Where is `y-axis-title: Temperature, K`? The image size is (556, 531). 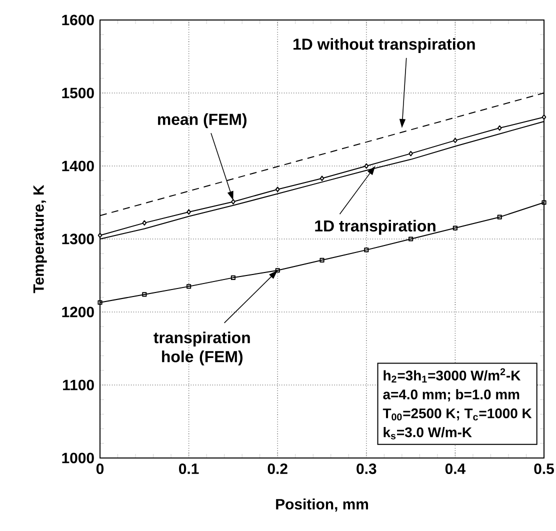
y-axis-title: Temperature, K is located at coordinates (40, 239).